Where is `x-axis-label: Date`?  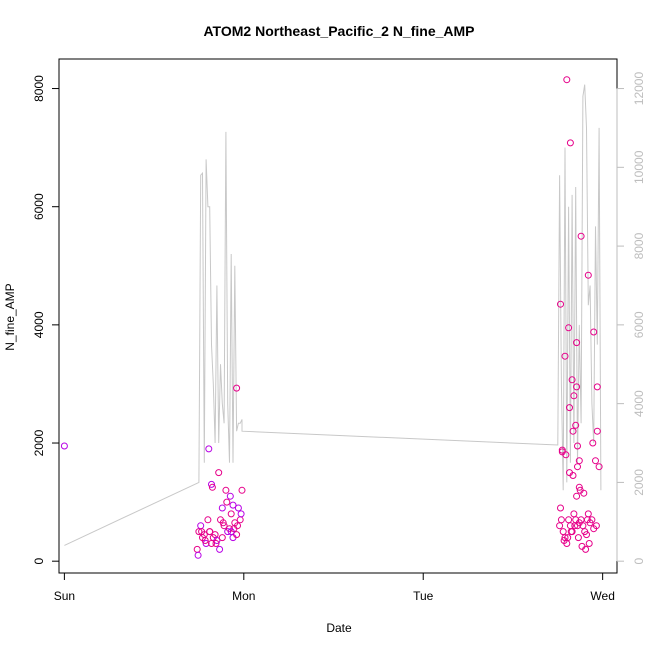
x-axis-label: Date is located at coordinates (339, 628).